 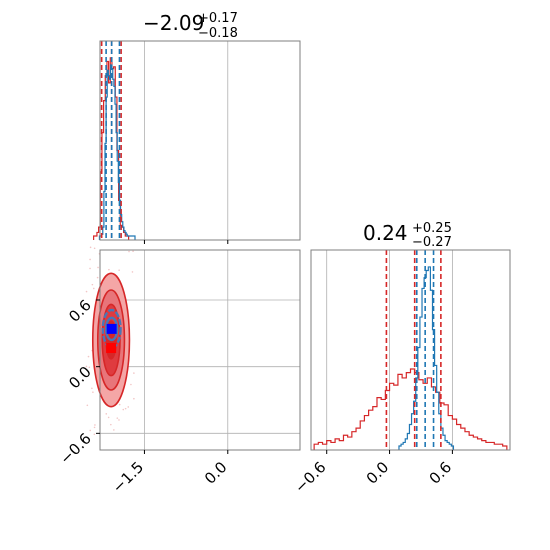 I want to click on p1-frame, so click(x=200, y=140).